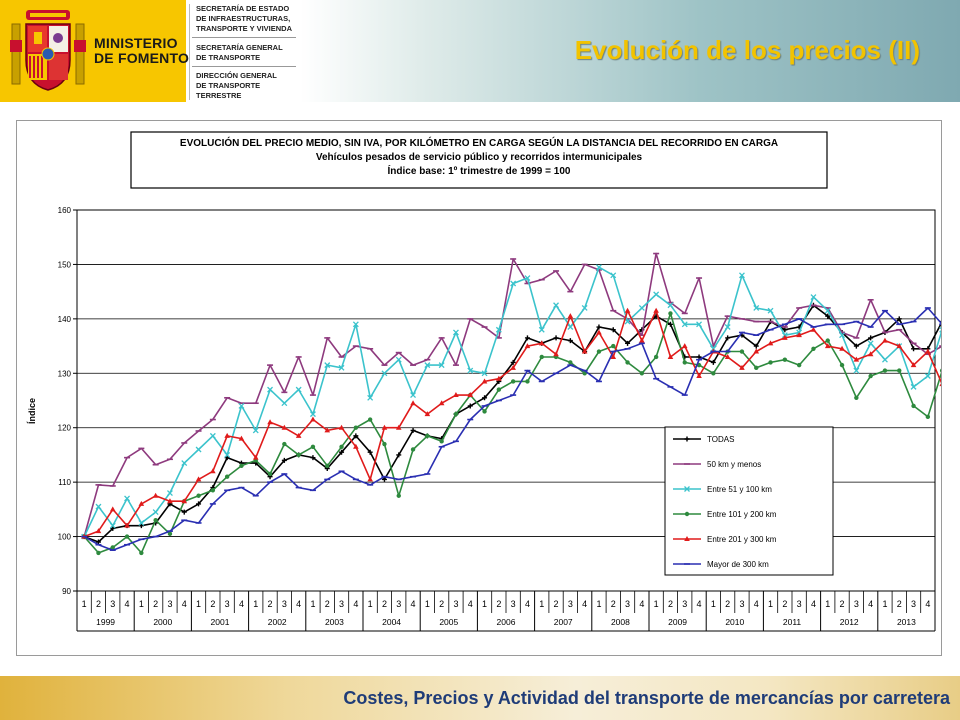  Describe the element at coordinates (448, 622) in the screenshot. I see `year-label: 2005` at that location.